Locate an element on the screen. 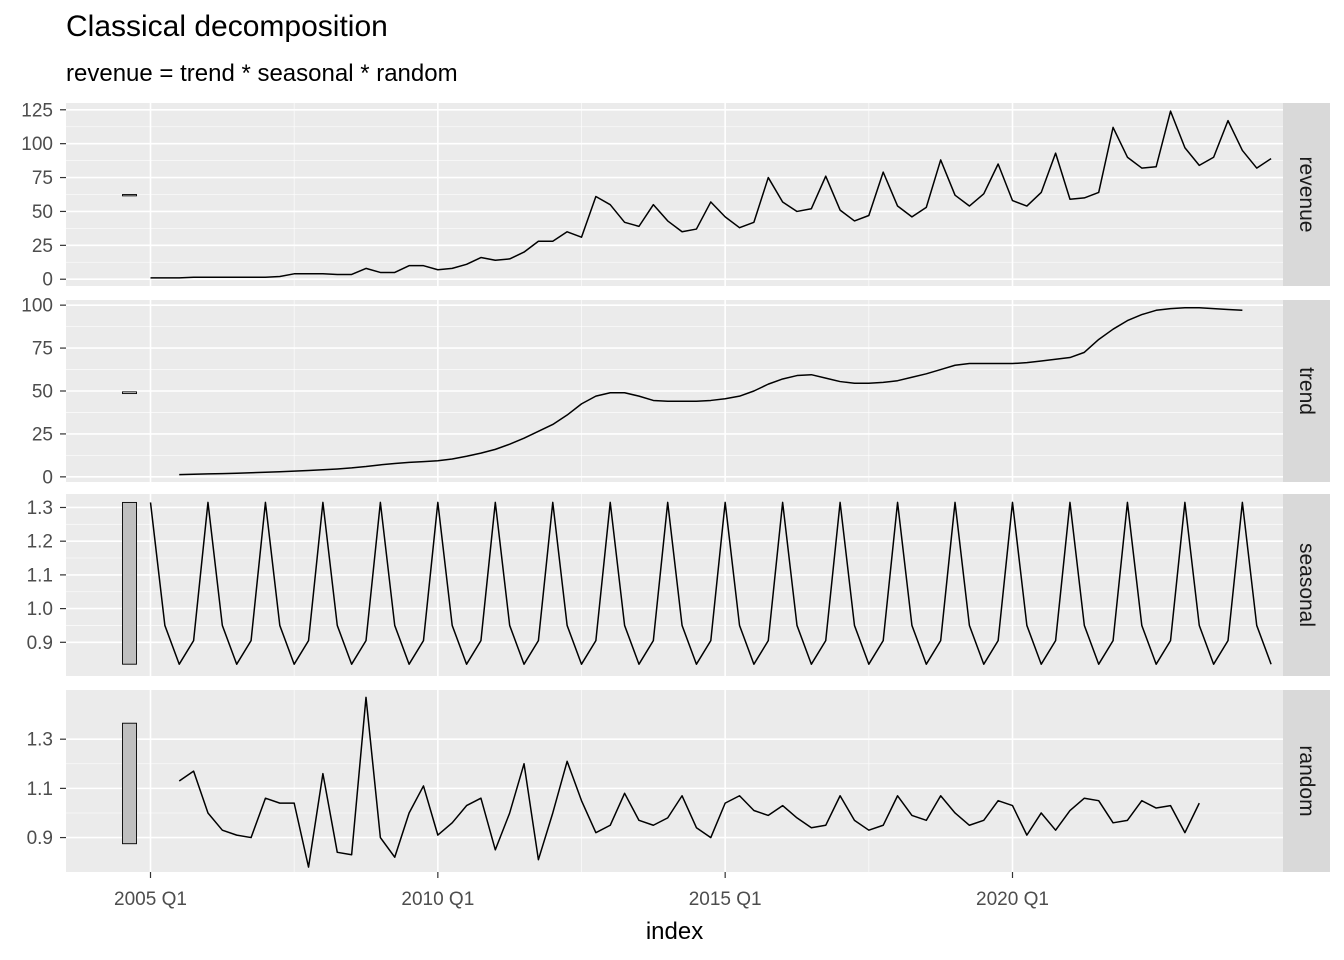 This screenshot has width=1344, height=960. x-tick-label: 2015 Q1 is located at coordinates (725, 899).